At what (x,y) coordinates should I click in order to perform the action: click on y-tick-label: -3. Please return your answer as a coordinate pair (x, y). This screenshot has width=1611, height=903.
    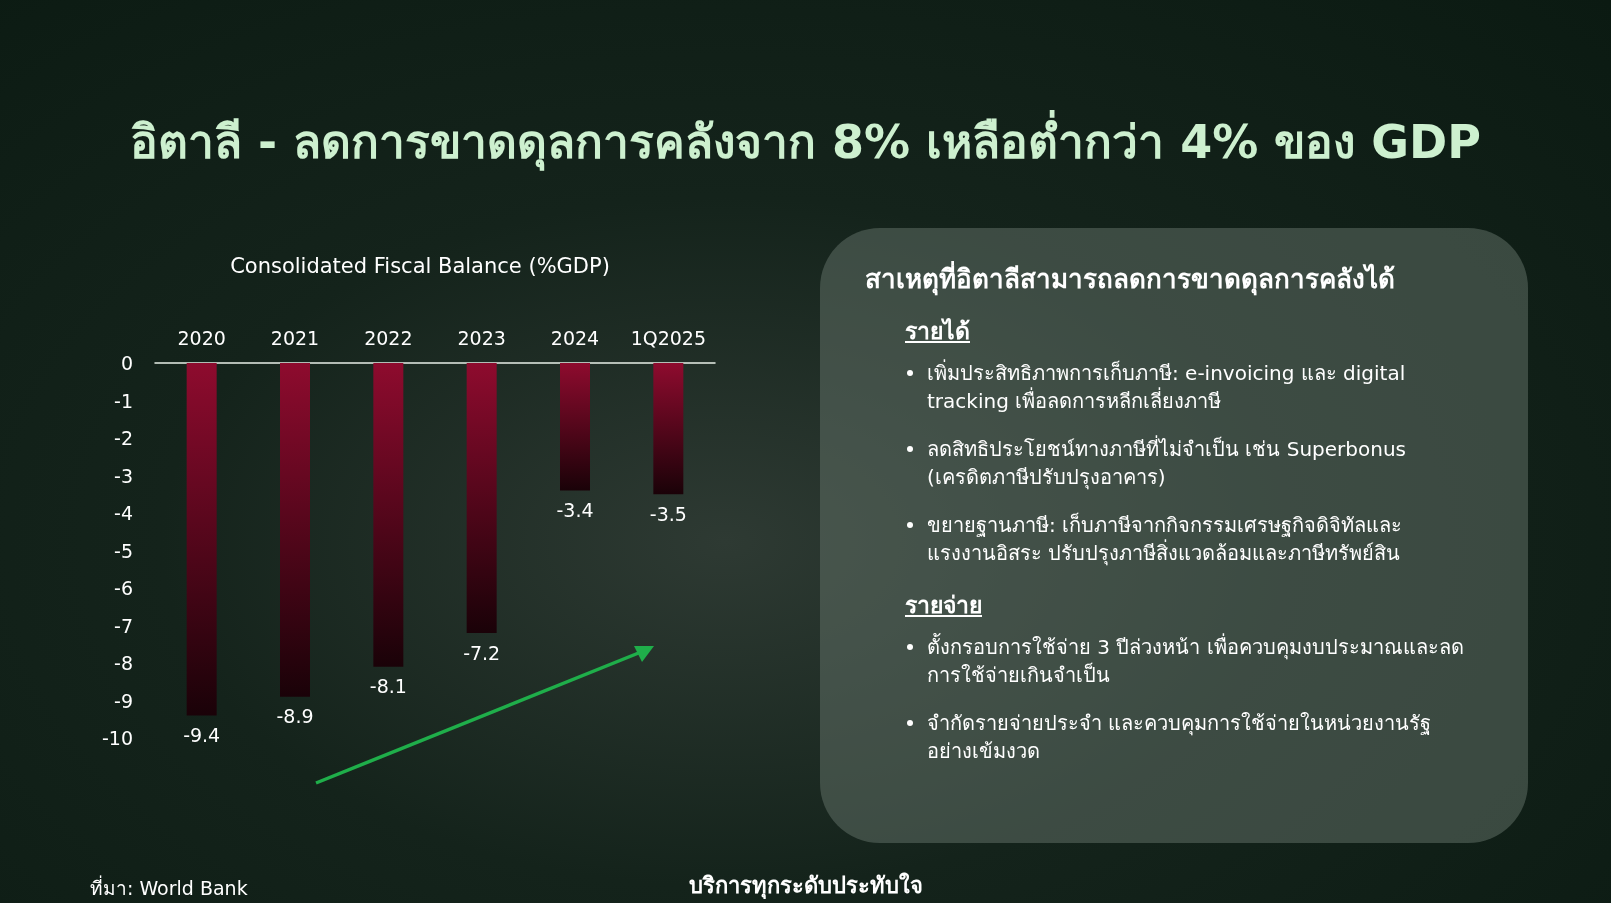
    Looking at the image, I should click on (123, 475).